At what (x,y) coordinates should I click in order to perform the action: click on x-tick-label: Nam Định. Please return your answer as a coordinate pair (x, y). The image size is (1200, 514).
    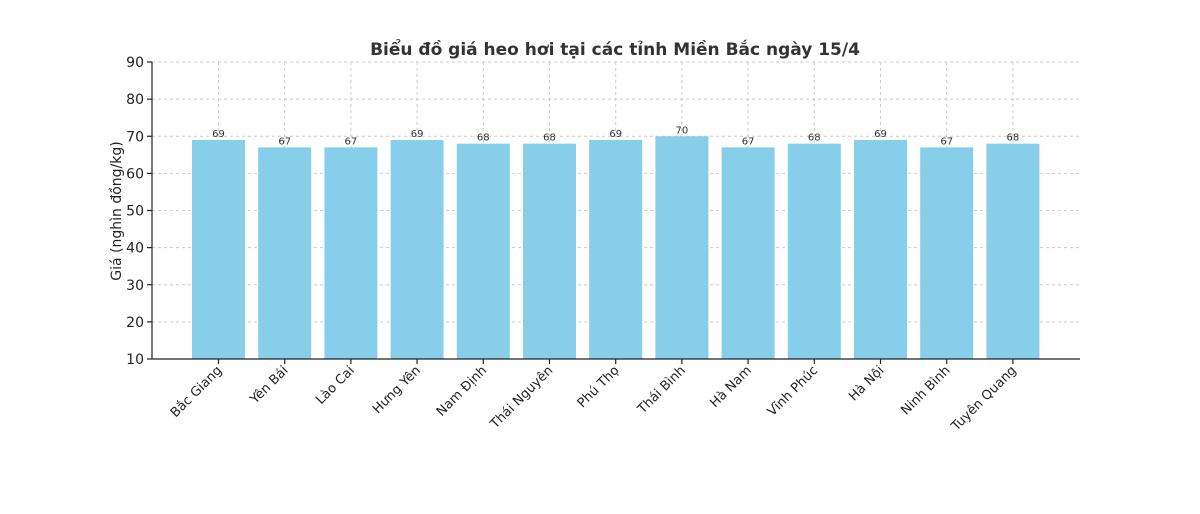
    Looking at the image, I should click on (462, 391).